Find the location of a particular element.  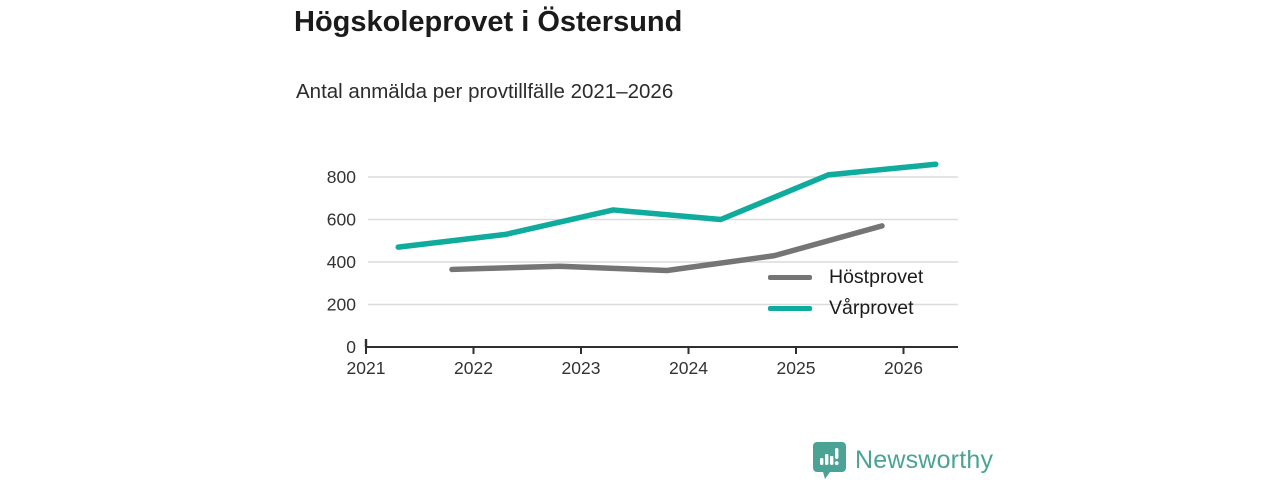

series-lines is located at coordinates (667, 217).